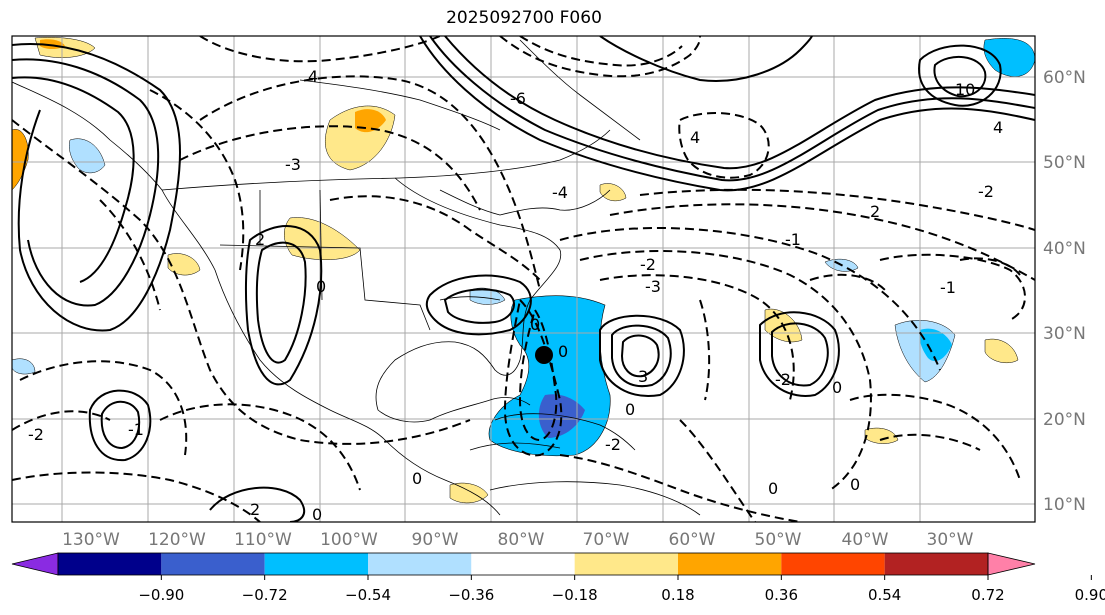 The width and height of the screenshot is (1105, 615). What do you see at coordinates (370, 121) in the screenshot?
I see `orange-shade-1b` at bounding box center [370, 121].